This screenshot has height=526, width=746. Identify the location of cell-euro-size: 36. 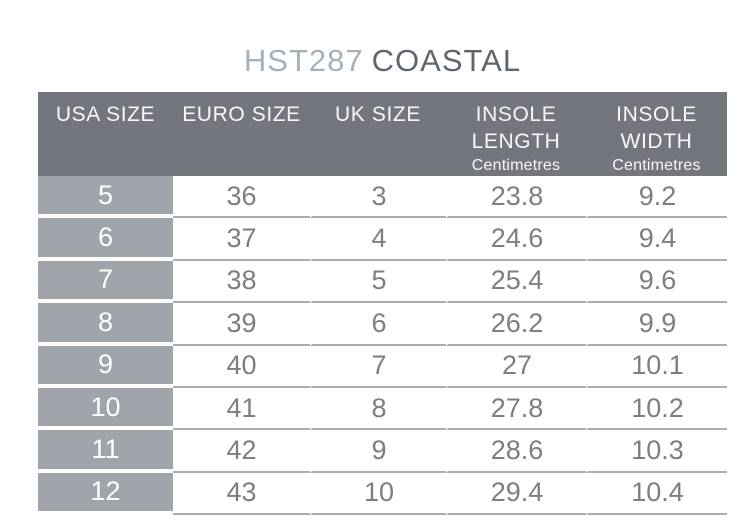
(241, 197).